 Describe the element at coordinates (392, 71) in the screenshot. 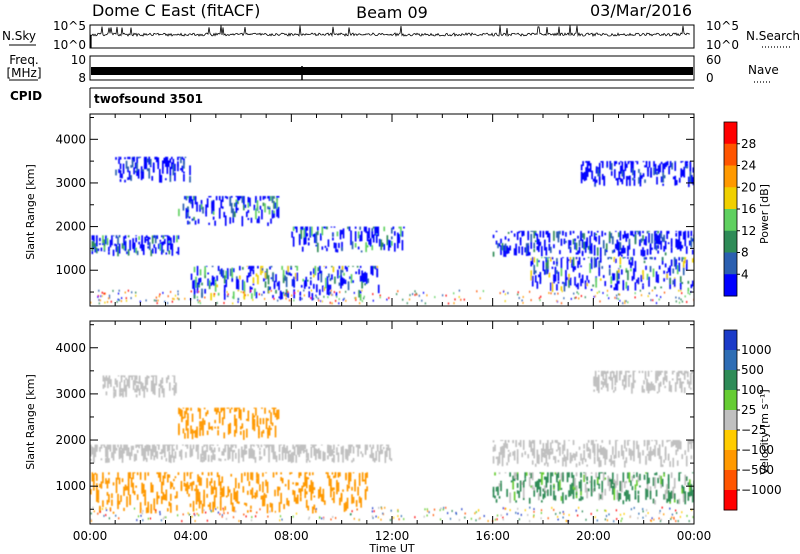

I see `frequency-band` at that location.